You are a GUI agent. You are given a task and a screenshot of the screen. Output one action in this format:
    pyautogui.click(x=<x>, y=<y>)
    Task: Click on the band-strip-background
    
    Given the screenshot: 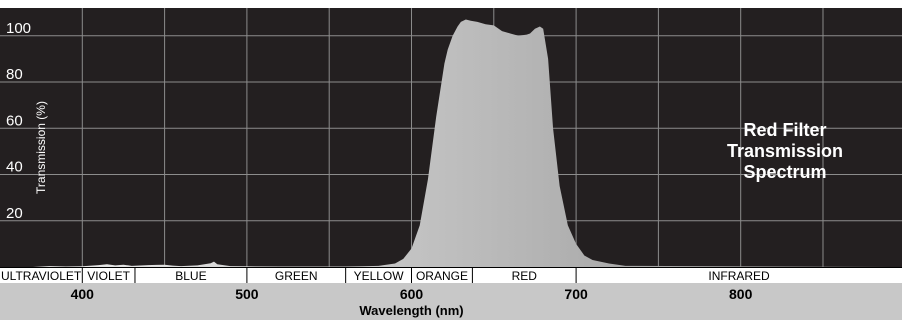 What is the action you would take?
    pyautogui.click(x=451, y=275)
    